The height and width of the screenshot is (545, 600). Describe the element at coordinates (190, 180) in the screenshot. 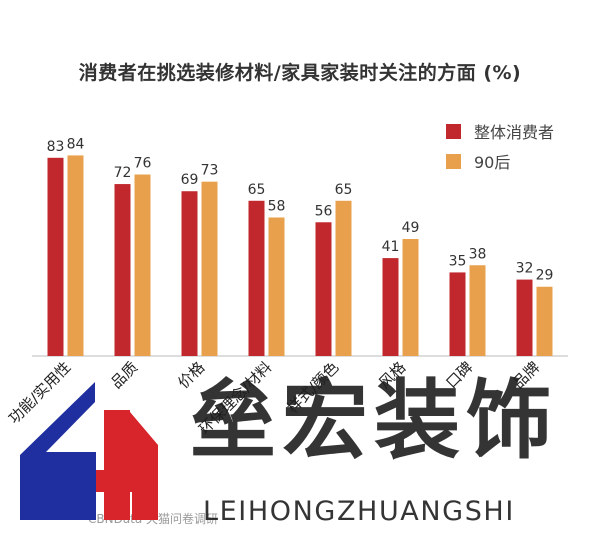

I see `data-label-overall-2: 69` at that location.